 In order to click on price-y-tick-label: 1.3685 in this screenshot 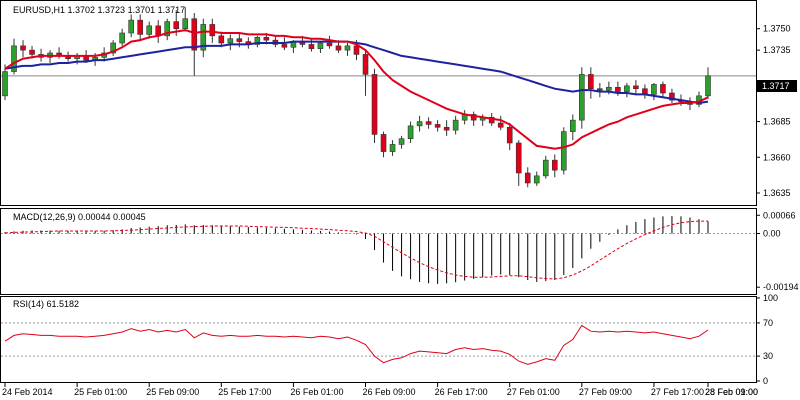, I will do `click(777, 122)`.